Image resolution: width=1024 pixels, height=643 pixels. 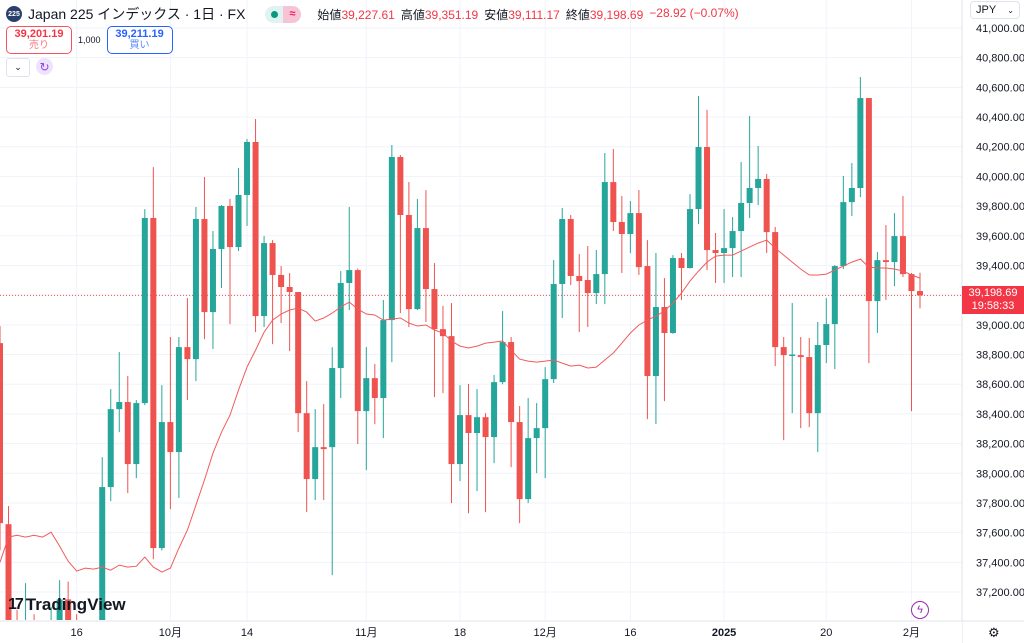 What do you see at coordinates (274, 14) in the screenshot?
I see `market-open-dot-icon` at bounding box center [274, 14].